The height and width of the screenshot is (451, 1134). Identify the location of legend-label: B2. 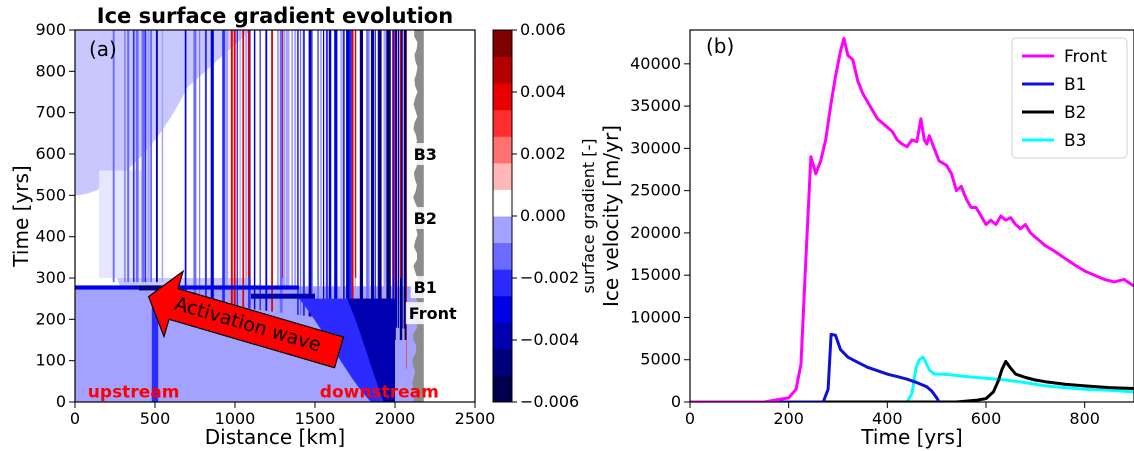
(1075, 113).